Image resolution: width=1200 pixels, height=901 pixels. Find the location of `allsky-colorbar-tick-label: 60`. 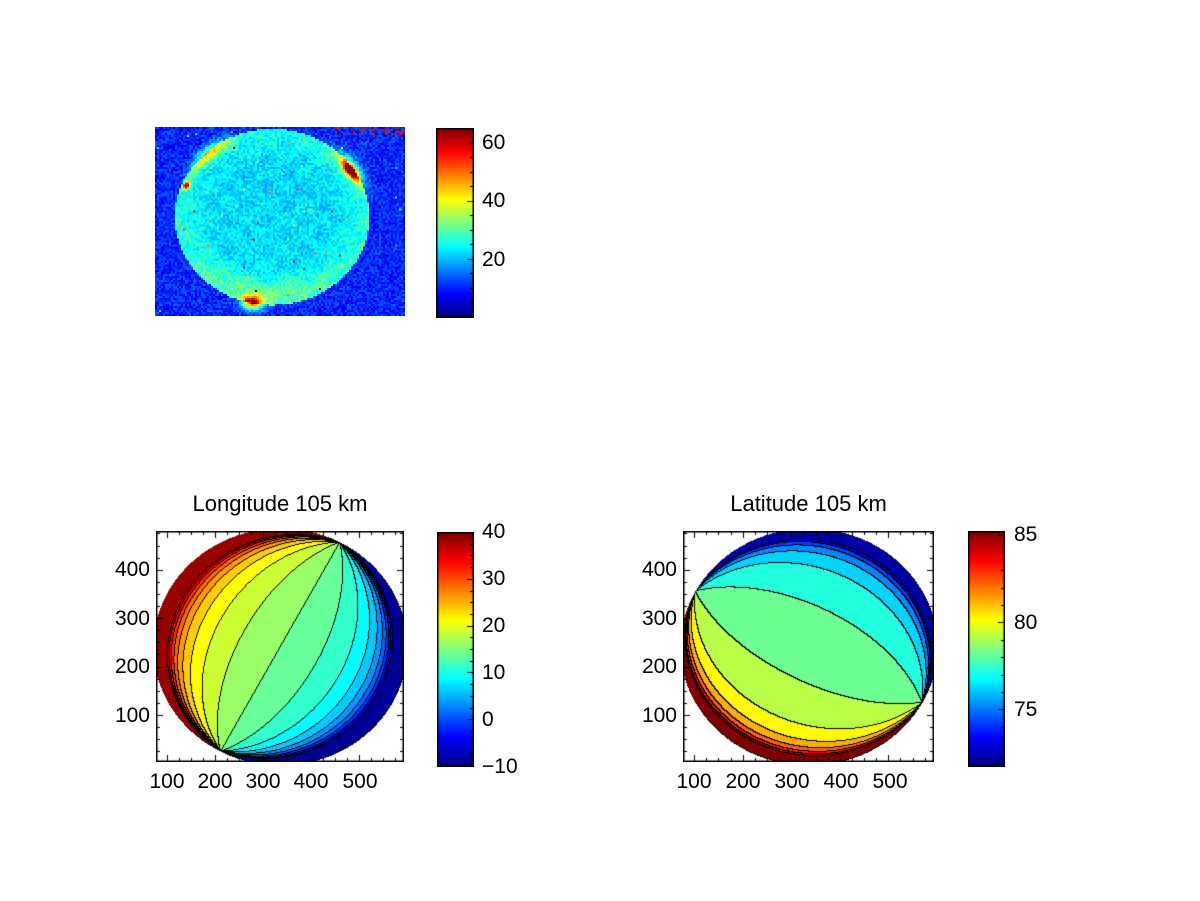

allsky-colorbar-tick-label: 60 is located at coordinates (494, 142).